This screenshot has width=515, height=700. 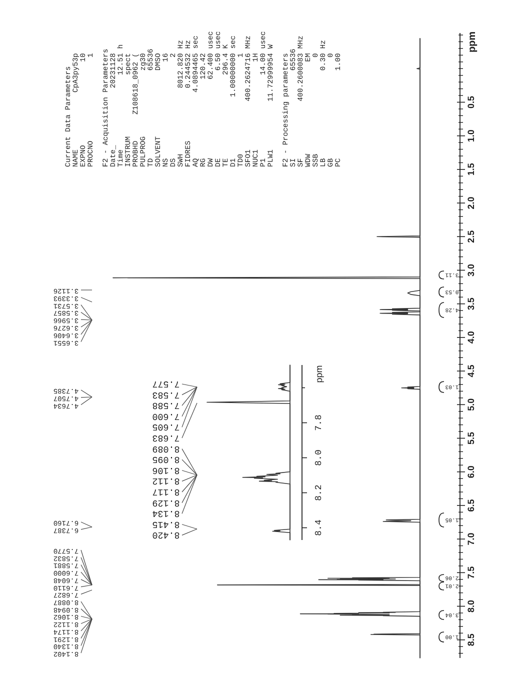 What do you see at coordinates (166, 481) in the screenshot?
I see `annotation: 8.112` at bounding box center [166, 481].